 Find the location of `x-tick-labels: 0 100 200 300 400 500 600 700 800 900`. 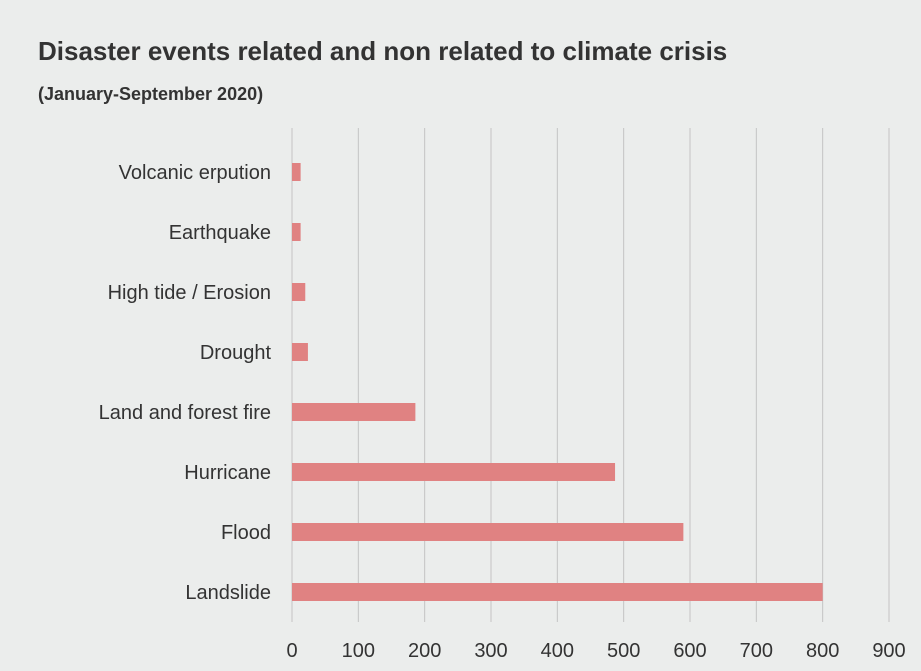

x-tick-labels: 0 100 200 300 400 500 600 700 800 900 is located at coordinates (595, 651).